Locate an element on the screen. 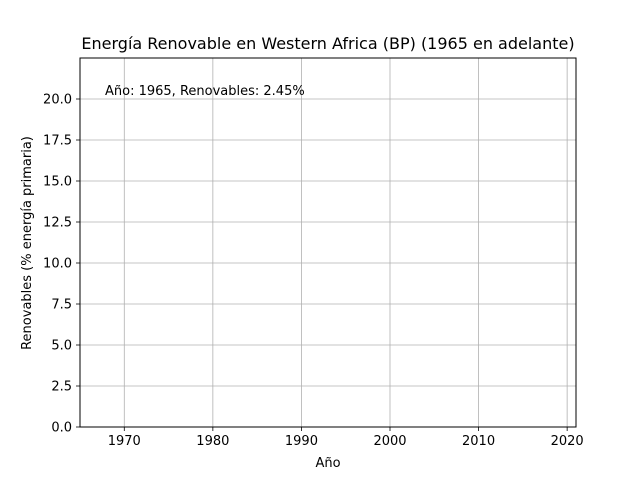 The image size is (640, 480). x-axis-label: Año is located at coordinates (327, 463).